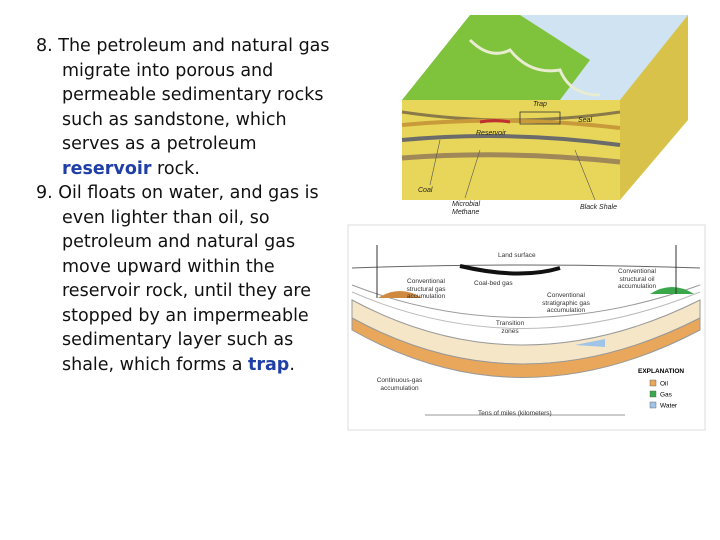 The width and height of the screenshot is (720, 540). I want to click on label: Trap, so click(540, 104).